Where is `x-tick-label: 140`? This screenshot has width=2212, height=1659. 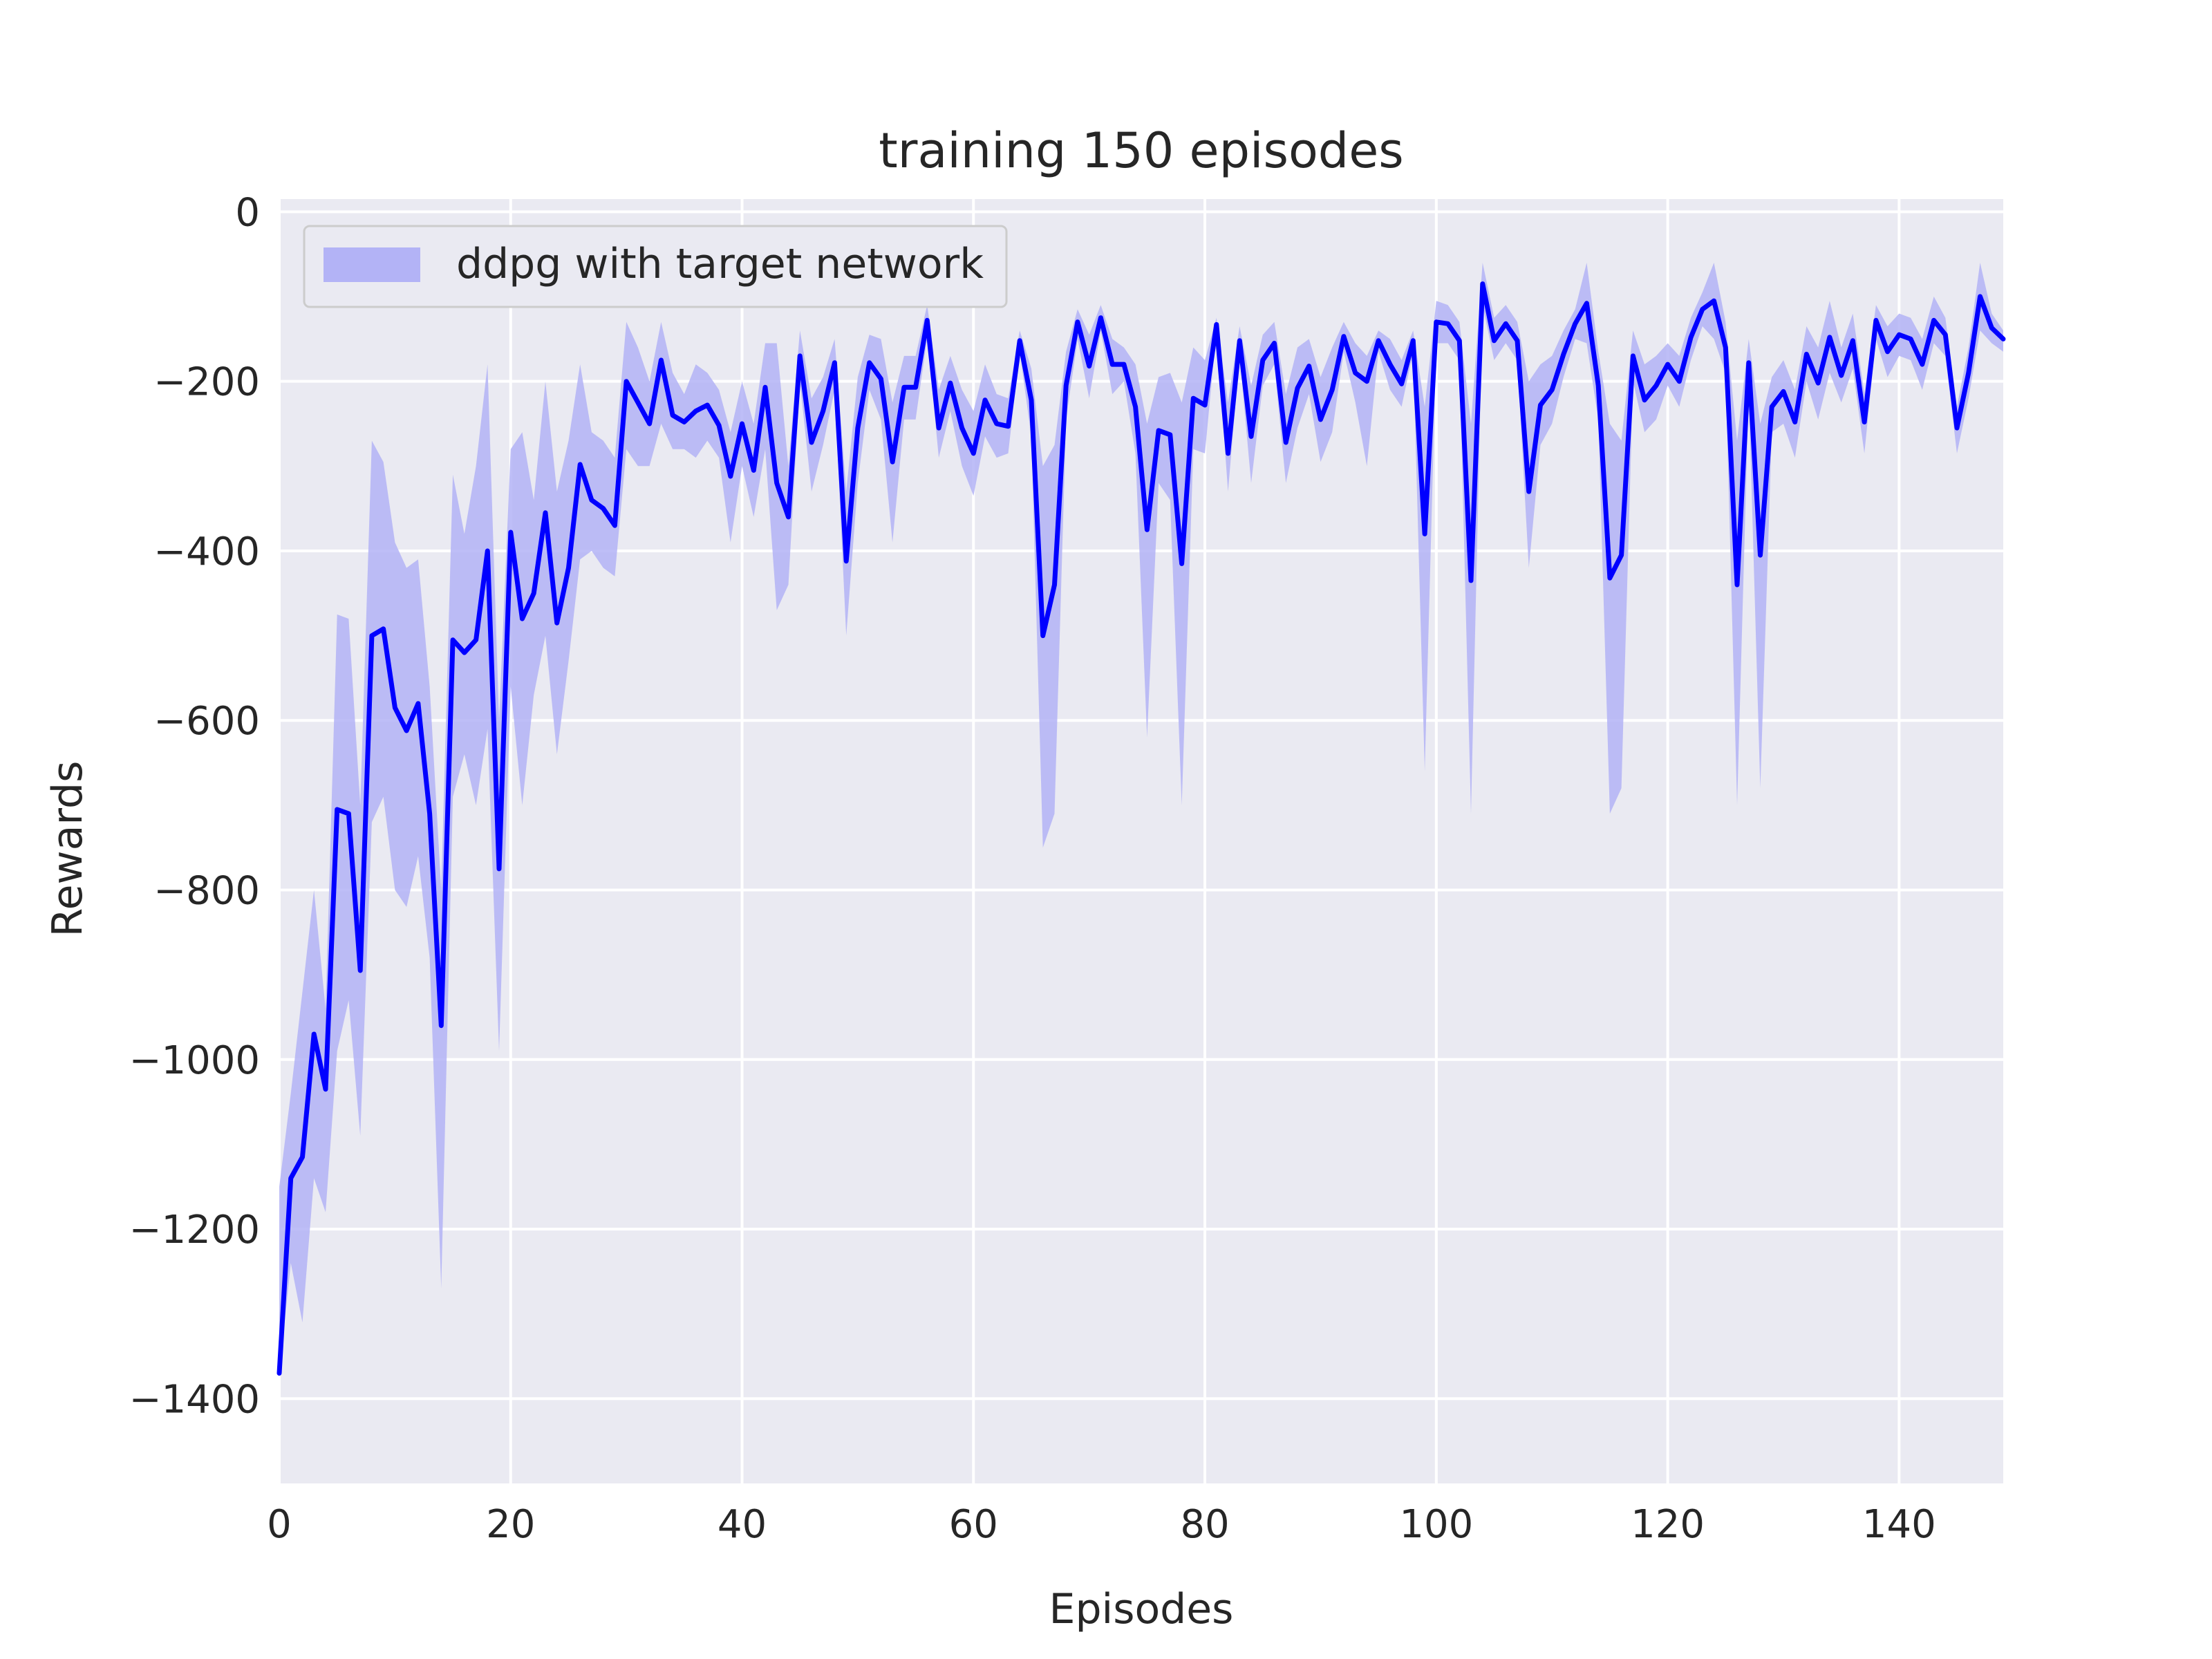
x-tick-label: 140 is located at coordinates (1899, 1525).